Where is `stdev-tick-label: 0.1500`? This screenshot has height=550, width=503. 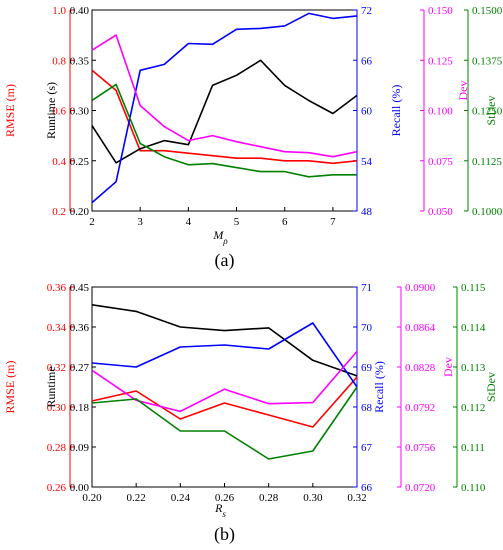
stdev-tick-label: 0.1500 is located at coordinates (487, 11).